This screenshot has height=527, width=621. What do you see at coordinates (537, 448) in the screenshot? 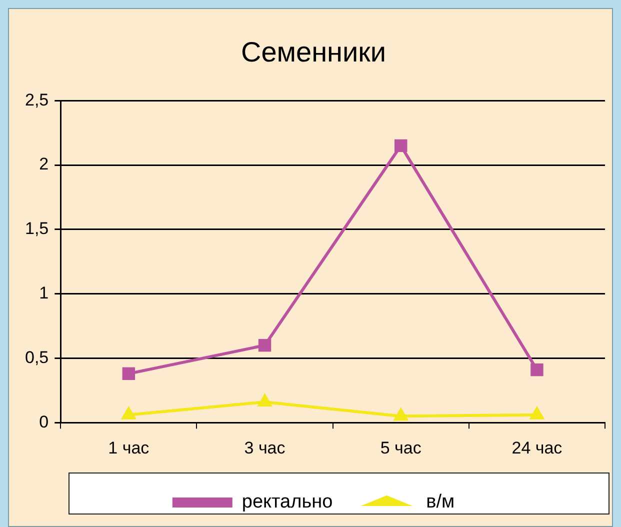
I see `x-tick-label: 24 час` at bounding box center [537, 448].